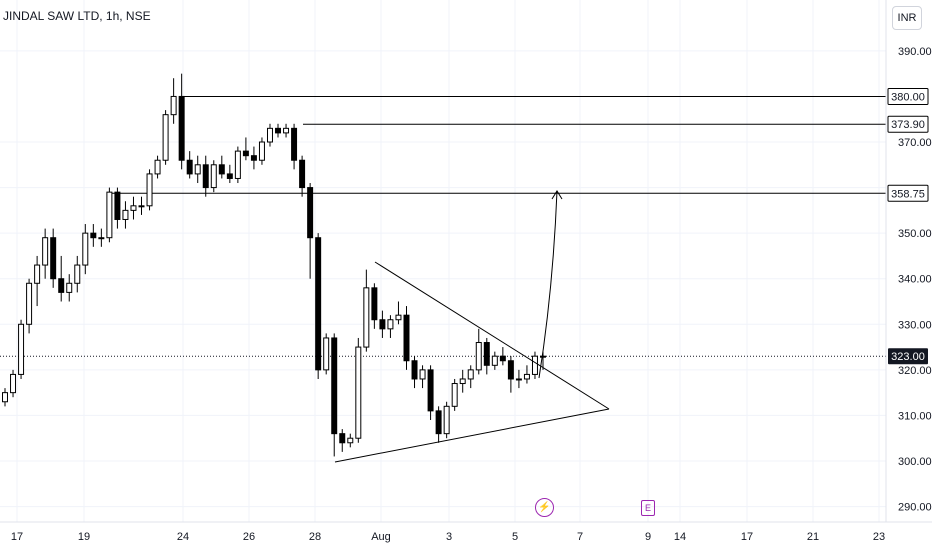 The image size is (932, 550). What do you see at coordinates (466, 532) in the screenshot?
I see `time-axis: 17 19 24 26 28 Aug 3 5 7 9 14 17 21 23` at bounding box center [466, 532].